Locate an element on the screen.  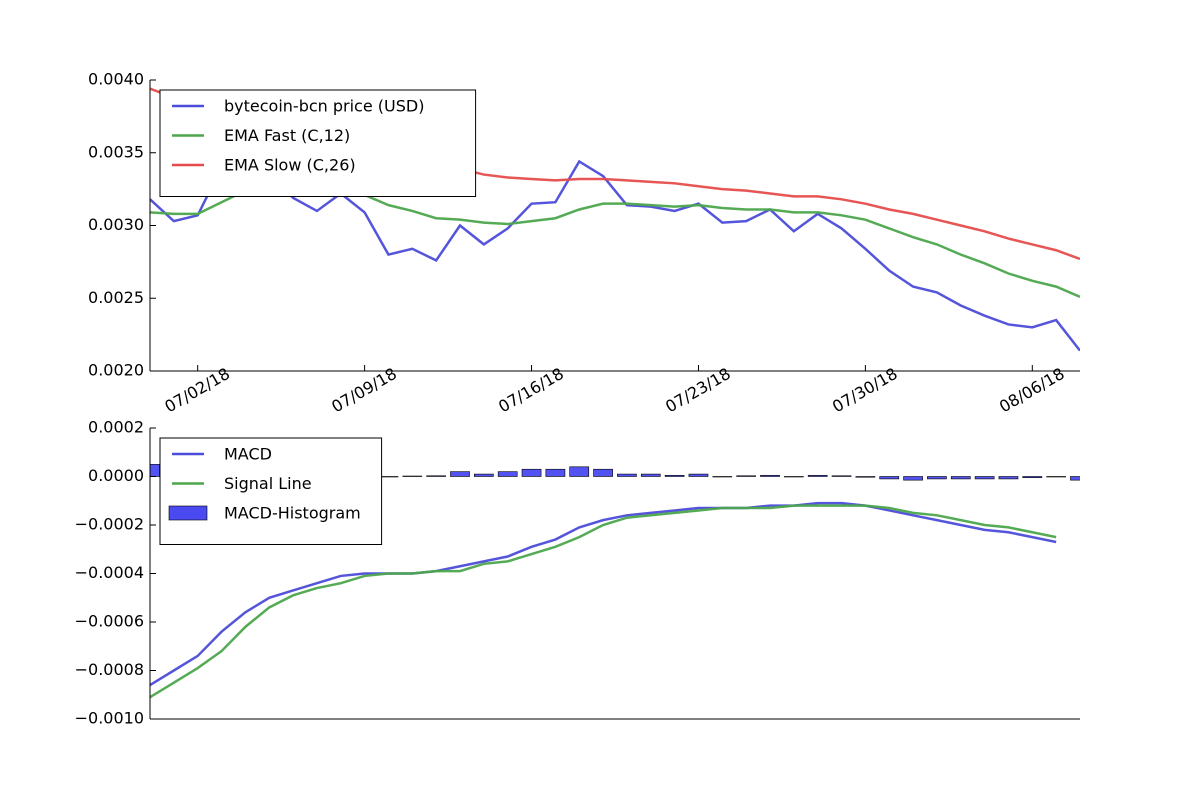
legend-label: MACD-Histogram is located at coordinates (292, 513).